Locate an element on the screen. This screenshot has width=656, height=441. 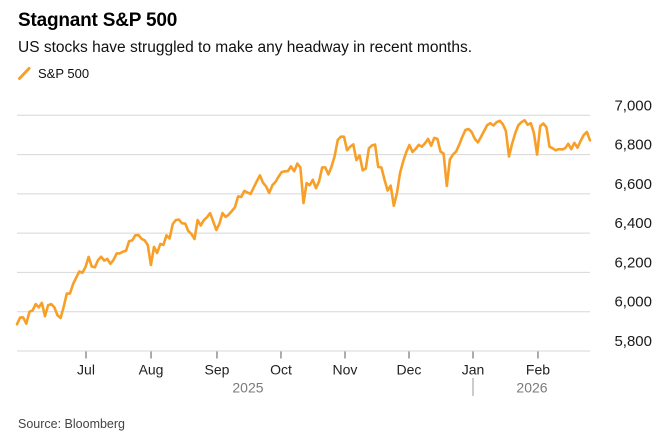
page-title: Stagnant S&P 500 is located at coordinates (98, 20).